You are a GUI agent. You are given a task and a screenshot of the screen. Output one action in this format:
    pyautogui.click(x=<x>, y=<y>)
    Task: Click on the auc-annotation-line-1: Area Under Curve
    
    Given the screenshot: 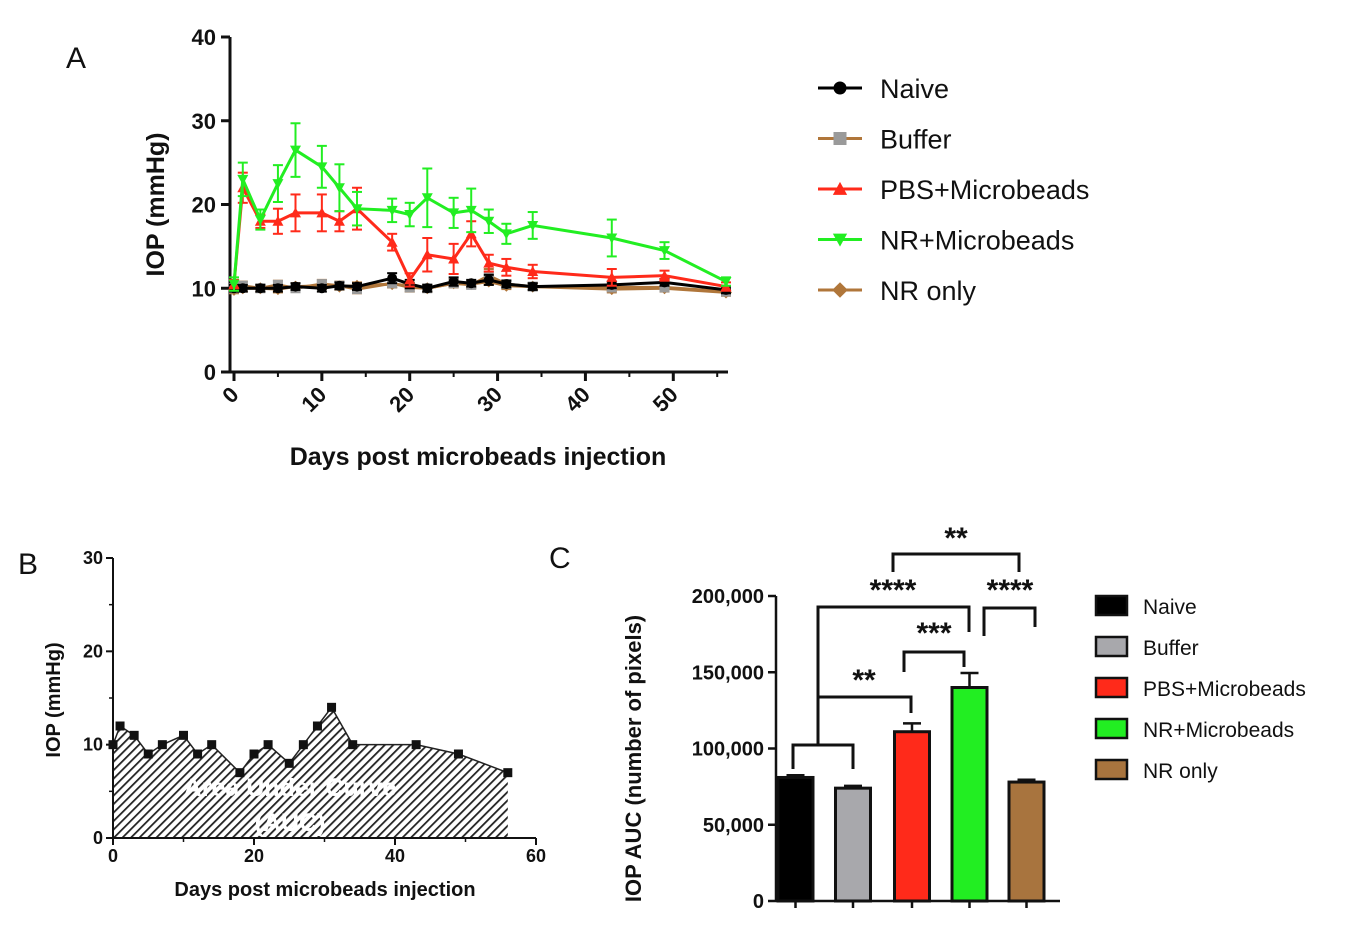 What is the action you would take?
    pyautogui.click(x=290, y=788)
    